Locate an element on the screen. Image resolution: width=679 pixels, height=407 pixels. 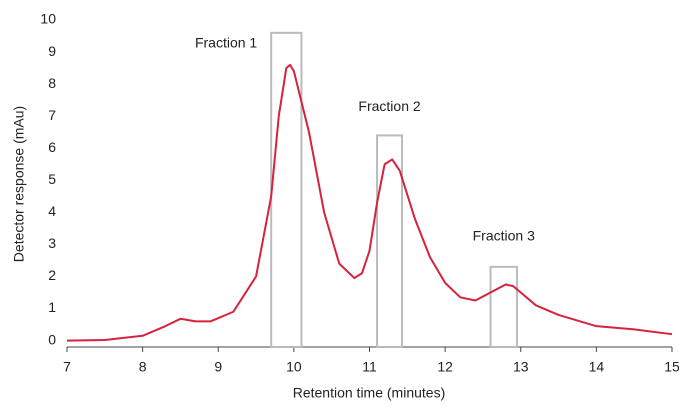
x-tick-label: 9 is located at coordinates (218, 367).